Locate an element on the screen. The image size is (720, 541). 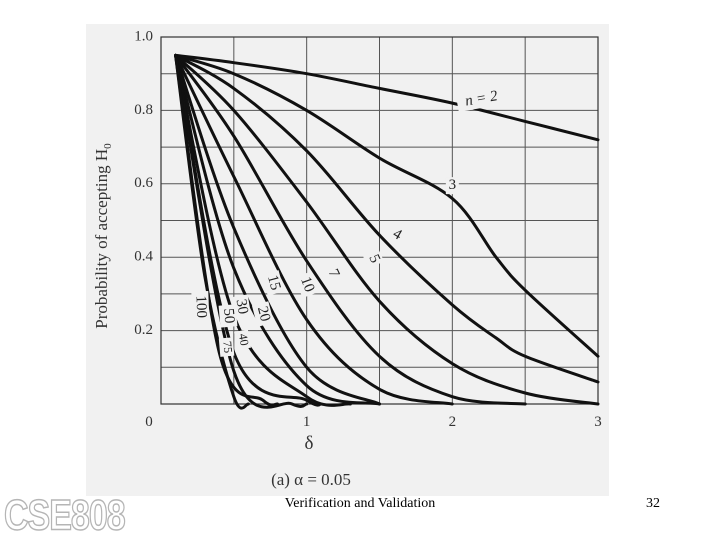
x-tick-label: 3 is located at coordinates (598, 422).